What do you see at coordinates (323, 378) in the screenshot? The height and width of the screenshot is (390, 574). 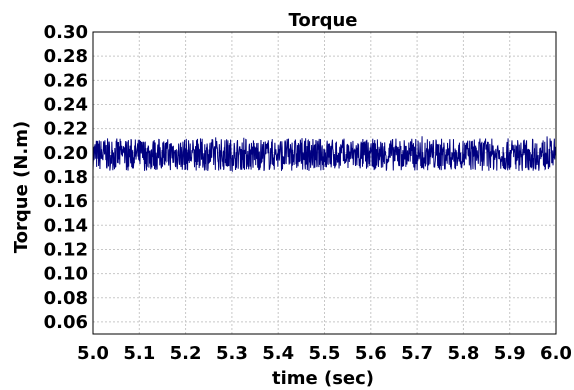 I see `x-axis-label: time (sec)` at bounding box center [323, 378].